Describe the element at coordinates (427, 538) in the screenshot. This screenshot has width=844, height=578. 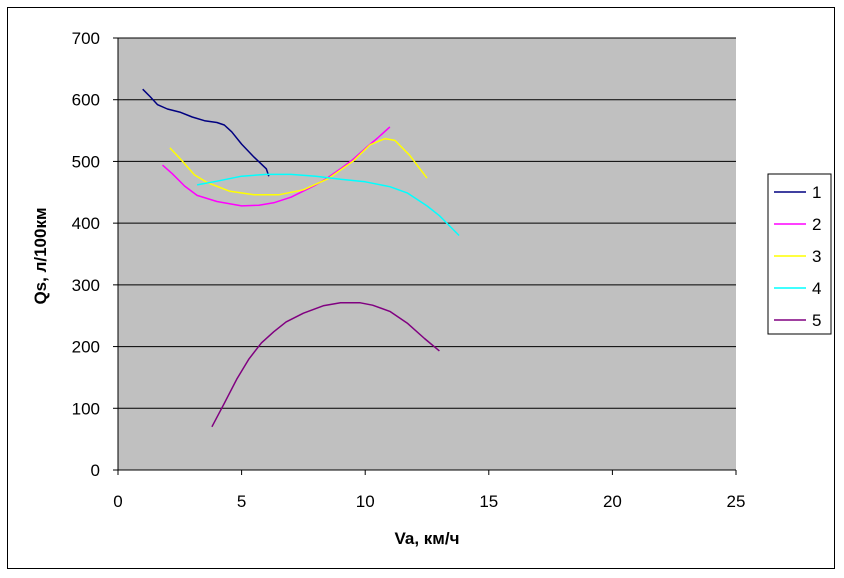
I see `x-axis-label: Va, км/ч` at that location.